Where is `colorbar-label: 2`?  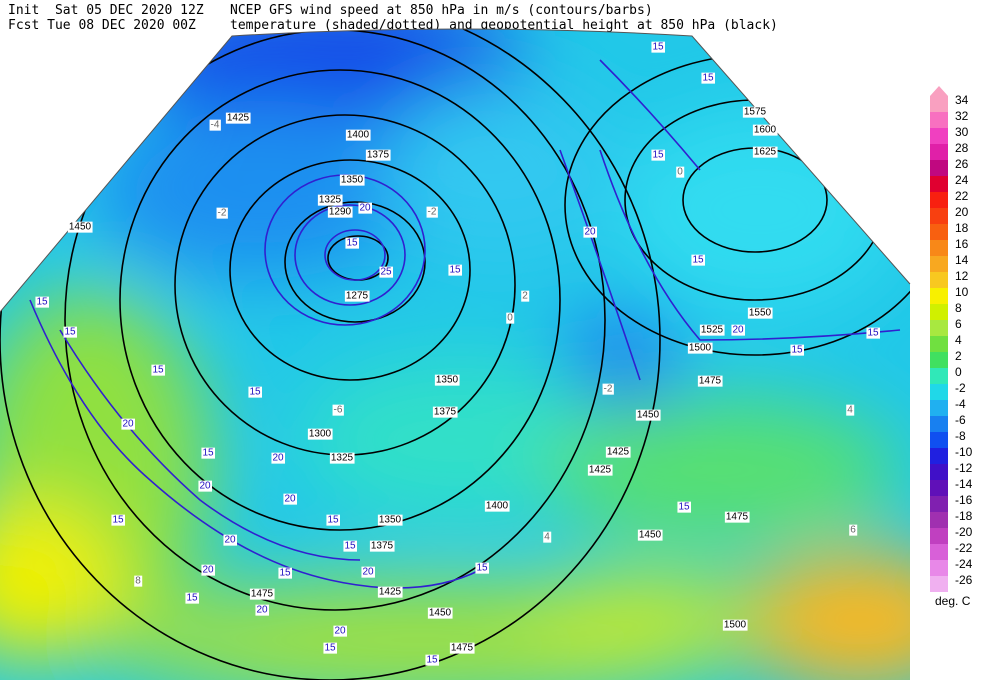
colorbar-label: 2 is located at coordinates (958, 356).